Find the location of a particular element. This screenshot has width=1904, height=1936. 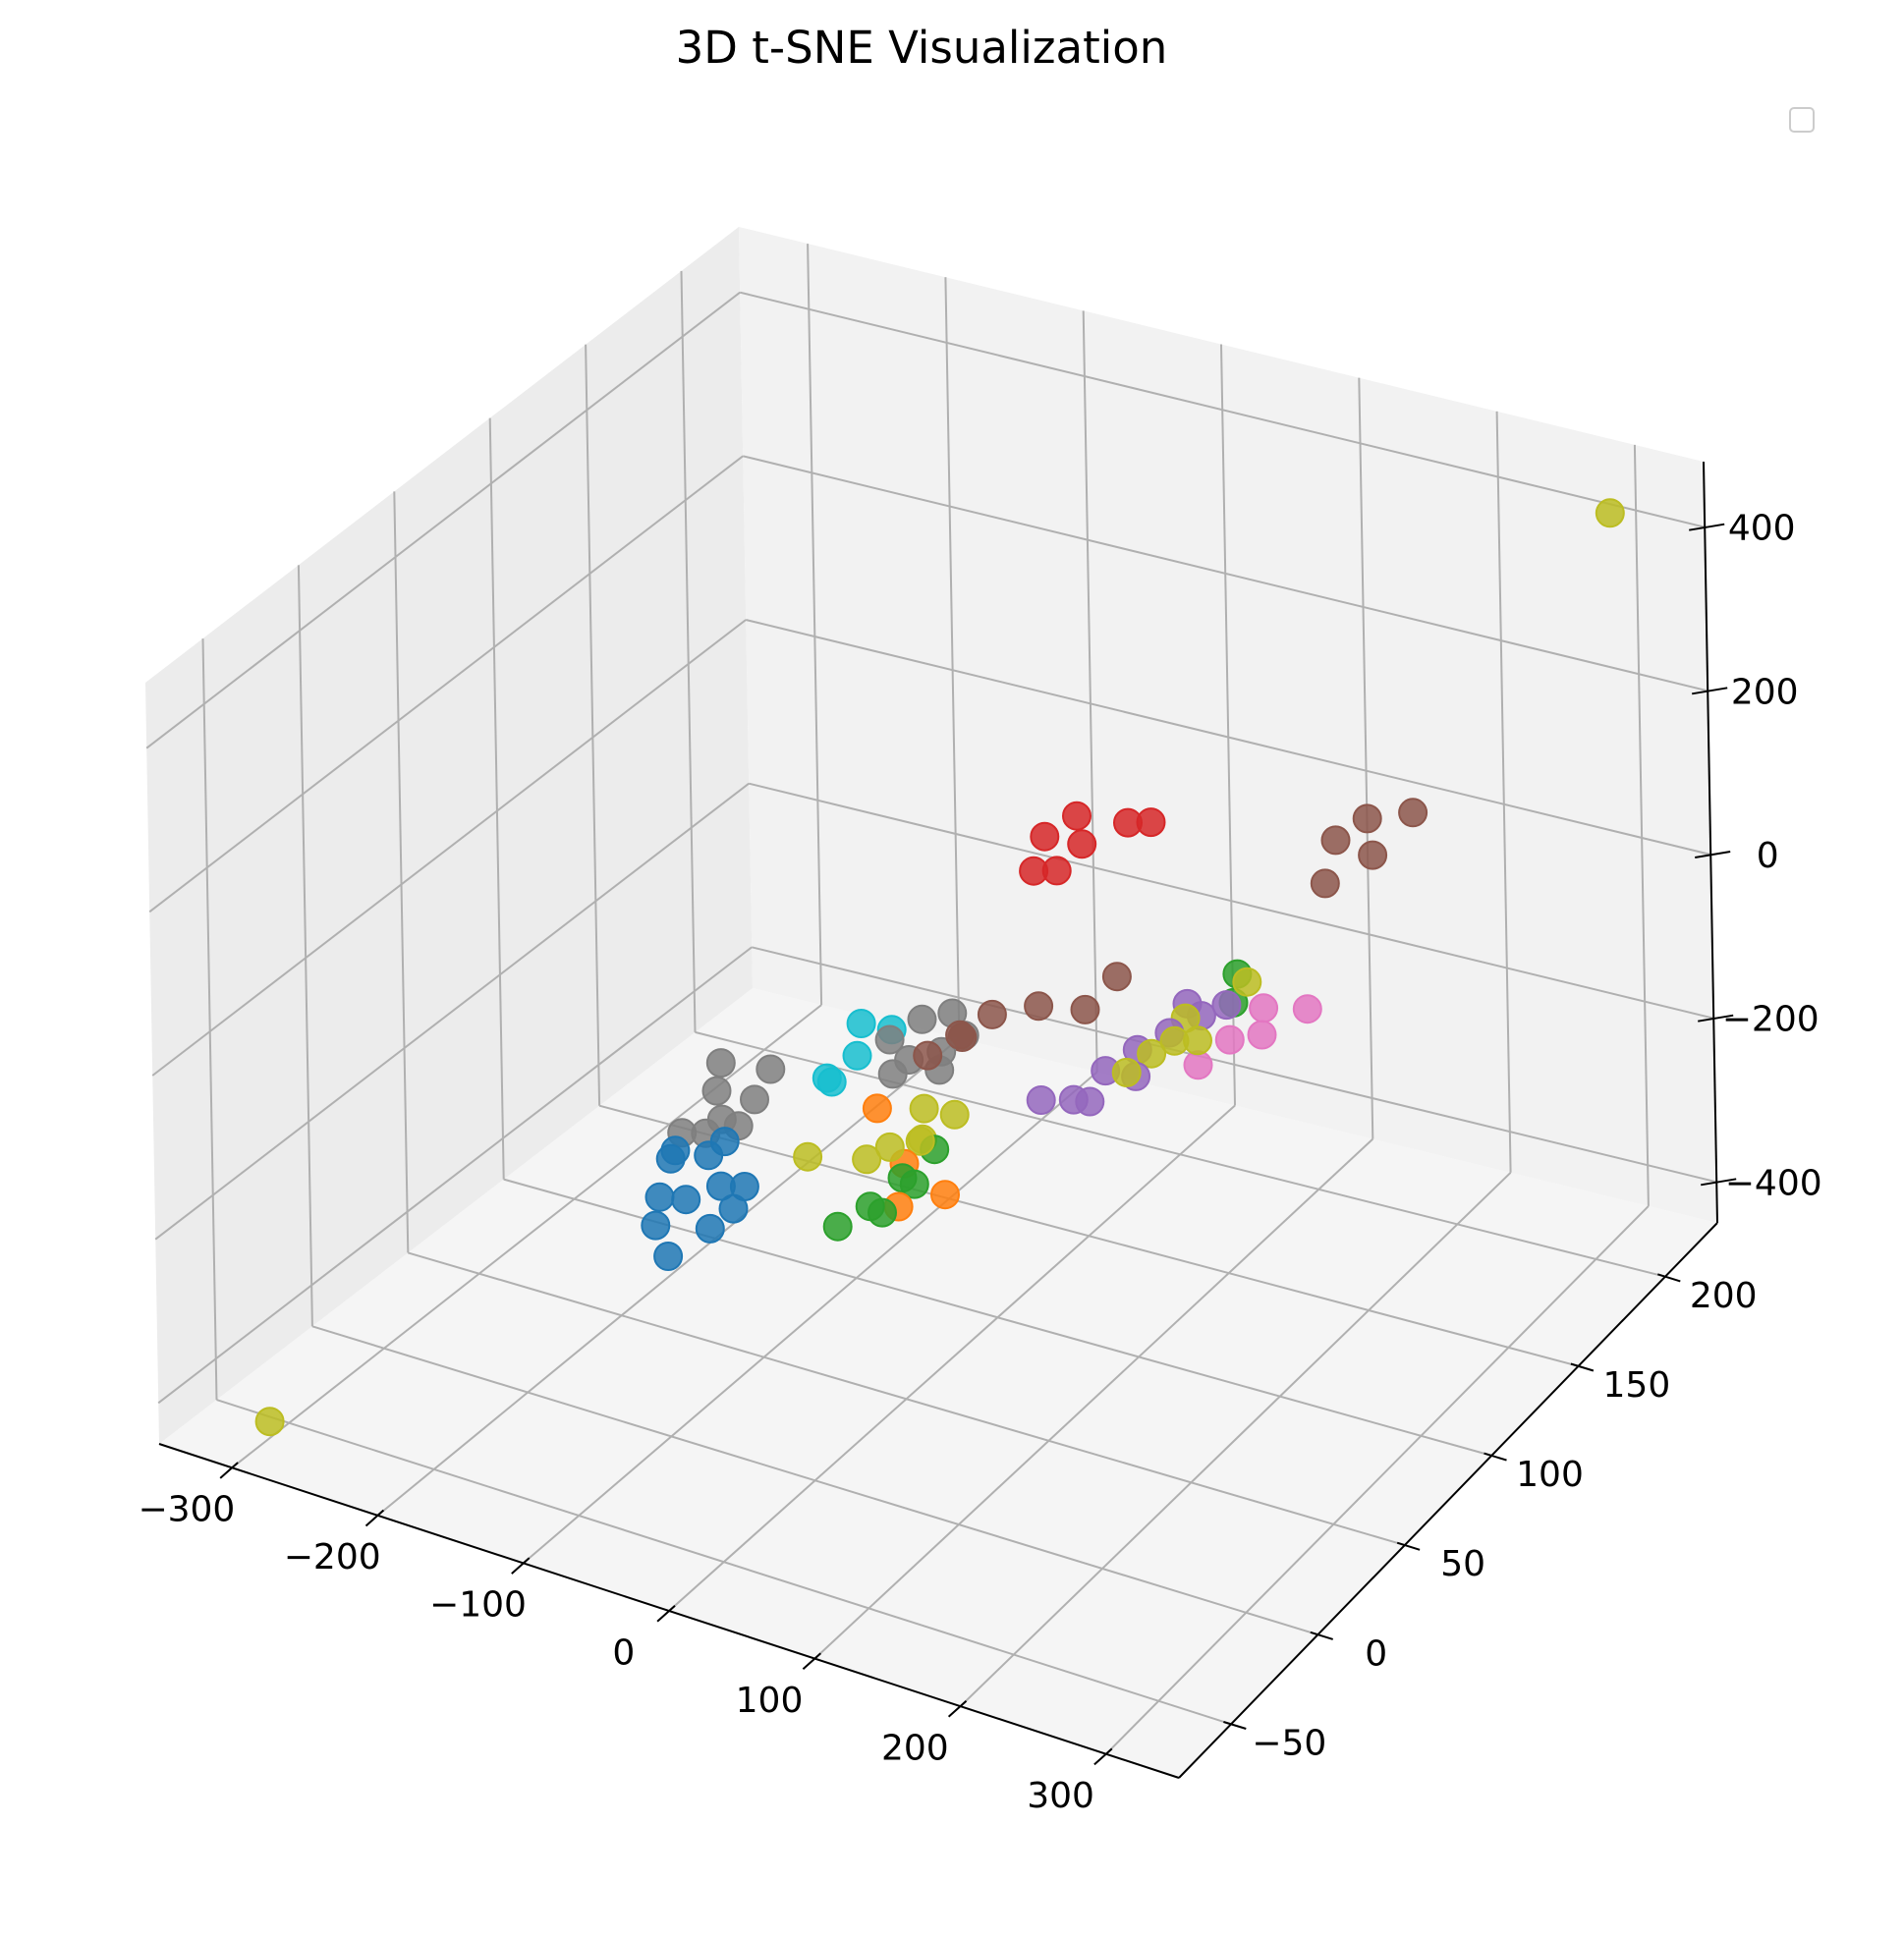

x-tick-label: 100 is located at coordinates (770, 1701).